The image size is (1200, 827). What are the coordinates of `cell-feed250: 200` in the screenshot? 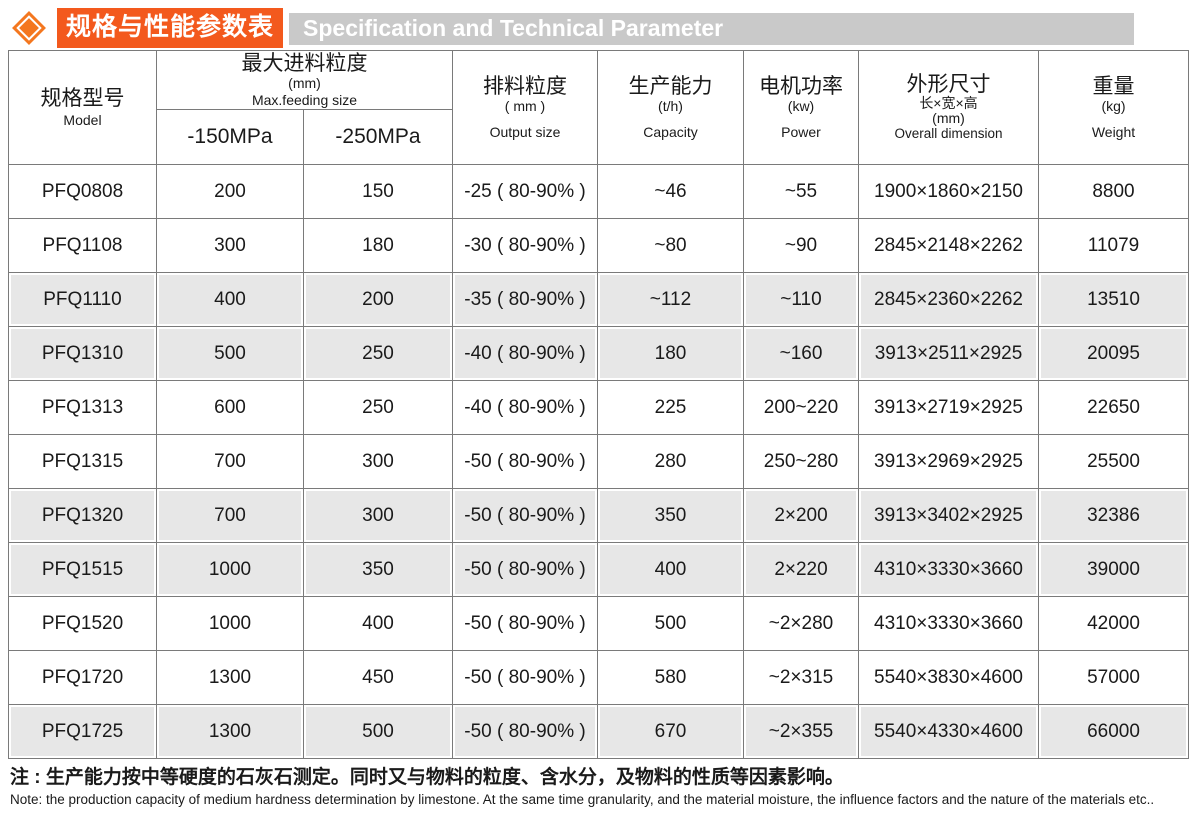 It's located at (378, 299).